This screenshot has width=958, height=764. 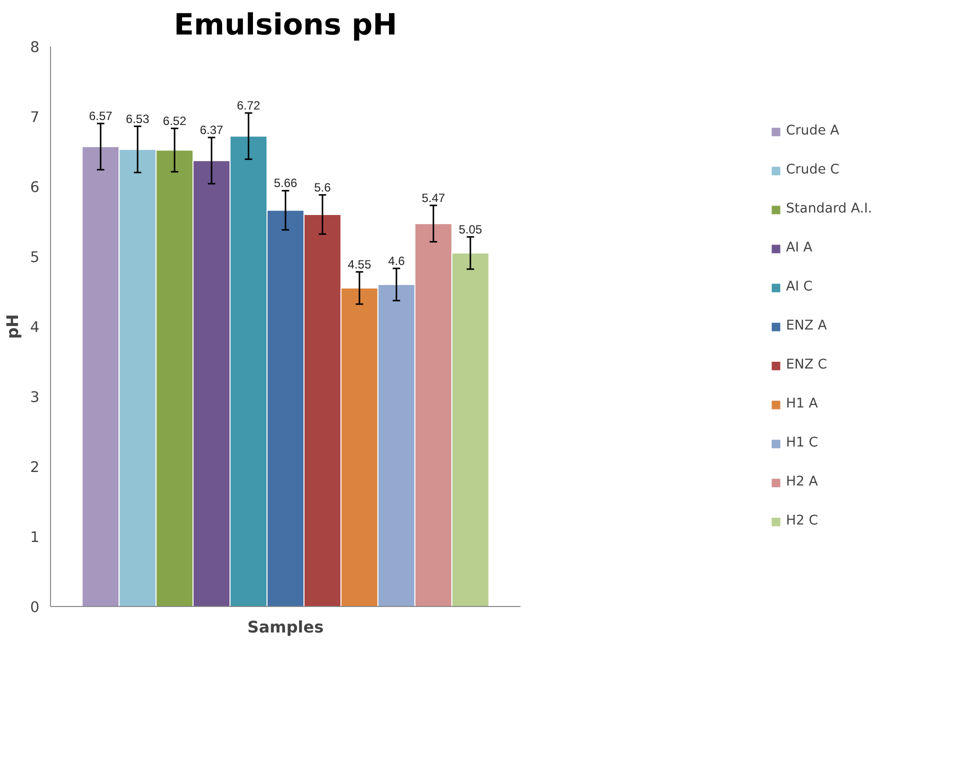 What do you see at coordinates (286, 25) in the screenshot?
I see `chart-title: Emulsions pH` at bounding box center [286, 25].